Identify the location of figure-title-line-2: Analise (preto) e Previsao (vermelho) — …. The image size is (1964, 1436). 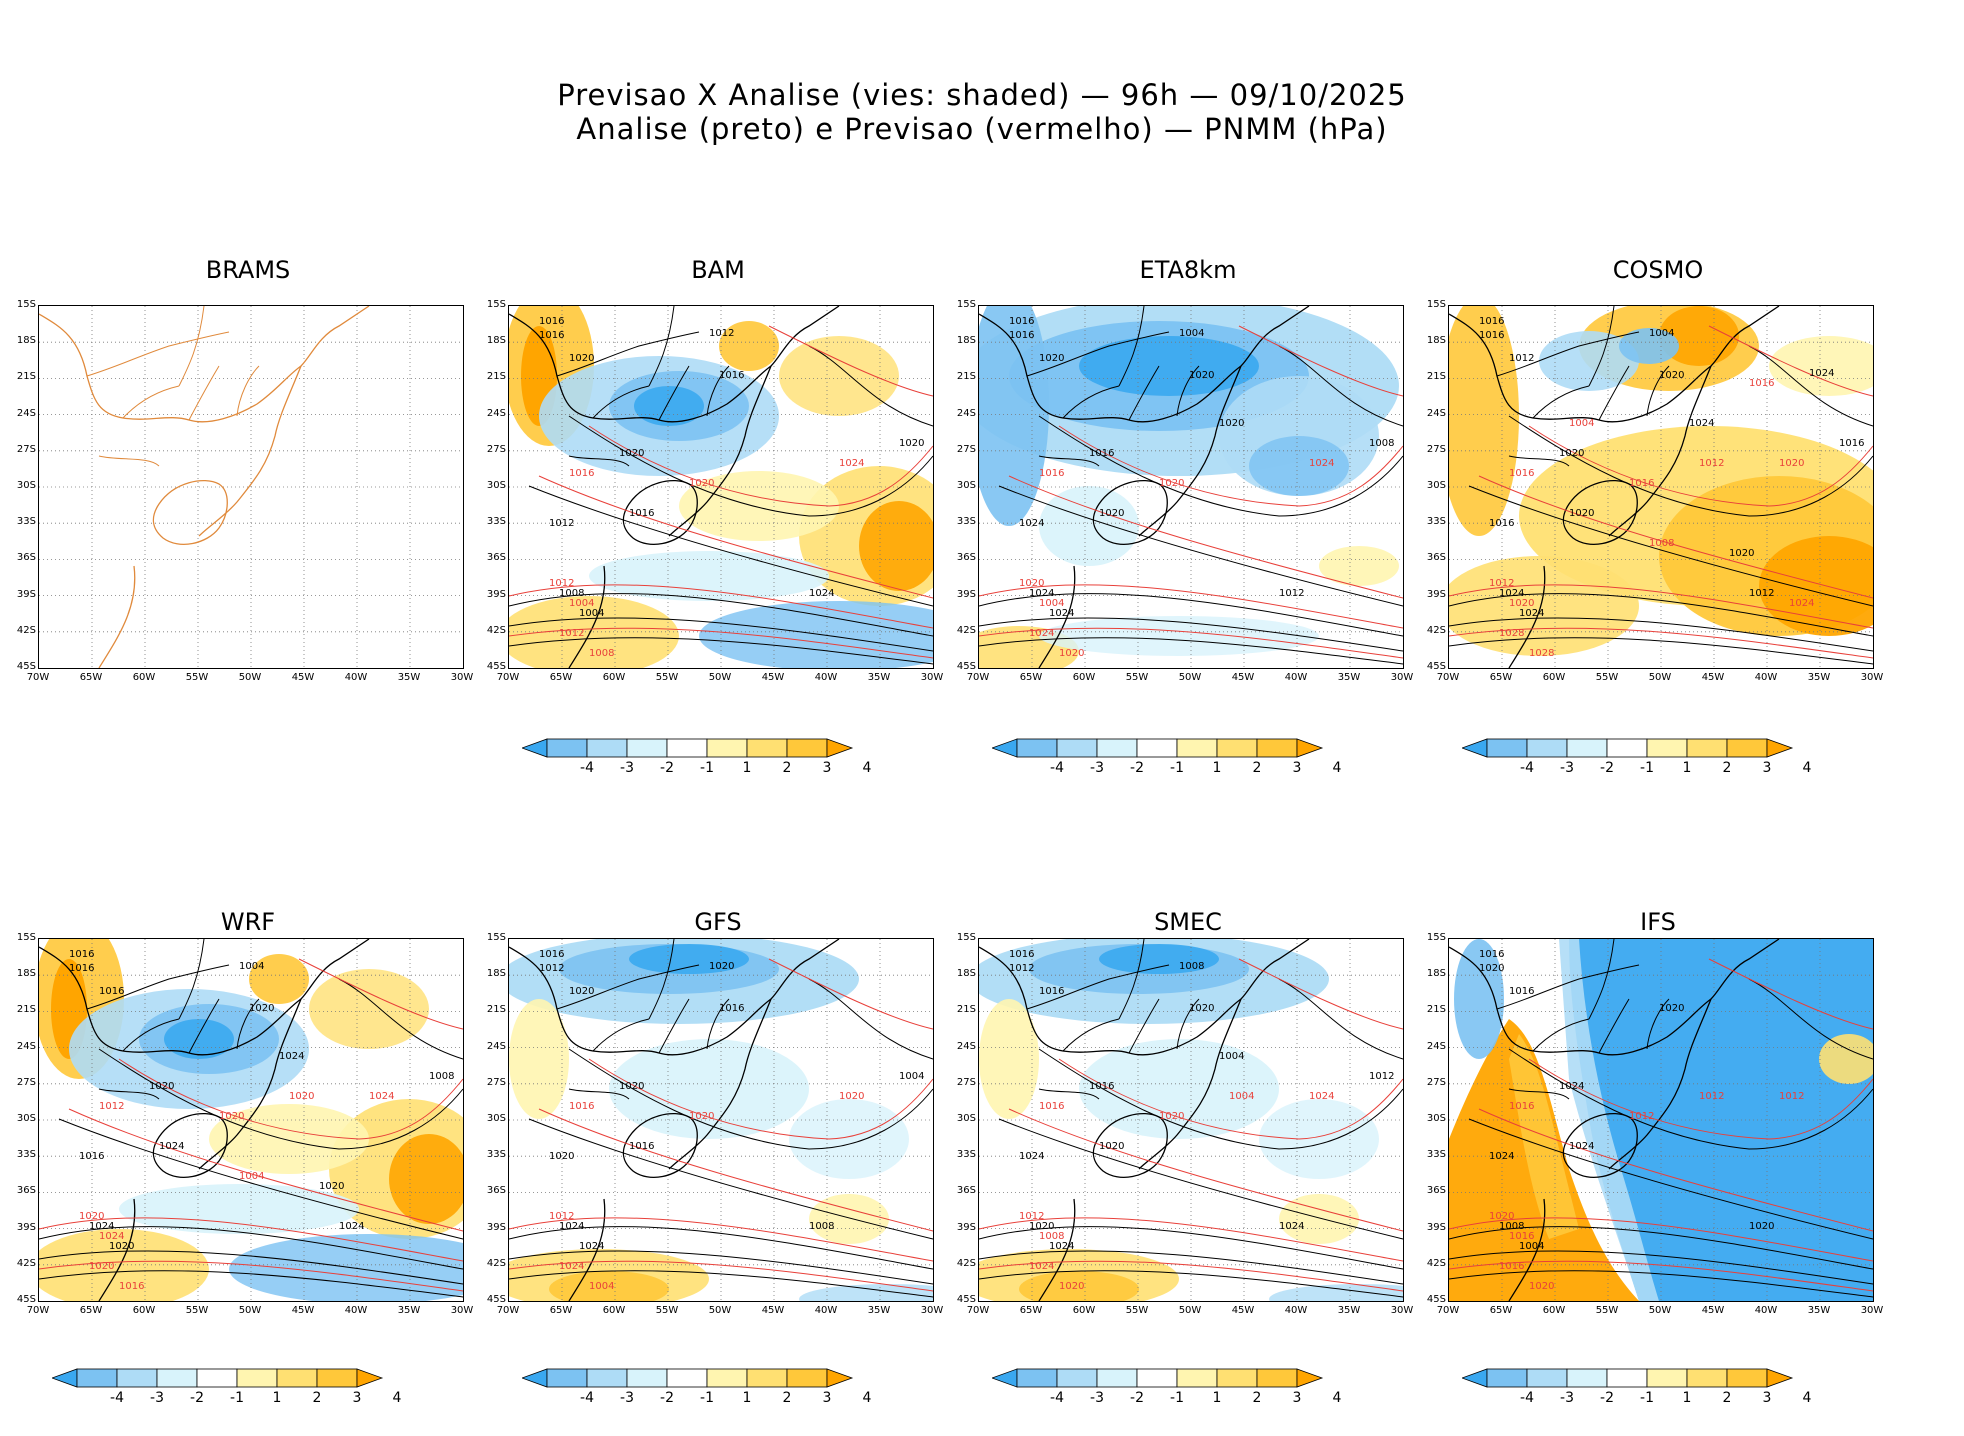
(982, 129).